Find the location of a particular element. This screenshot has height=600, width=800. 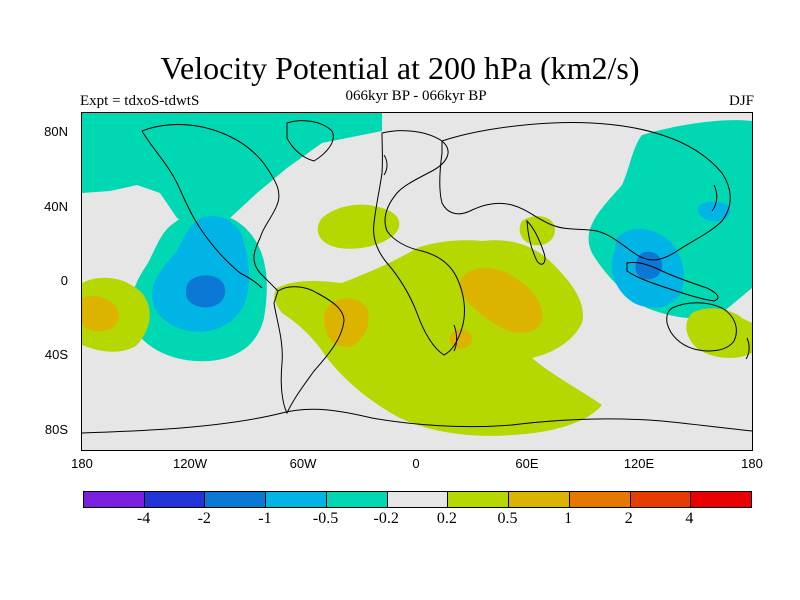

contour-africa-orange is located at coordinates (501, 300).